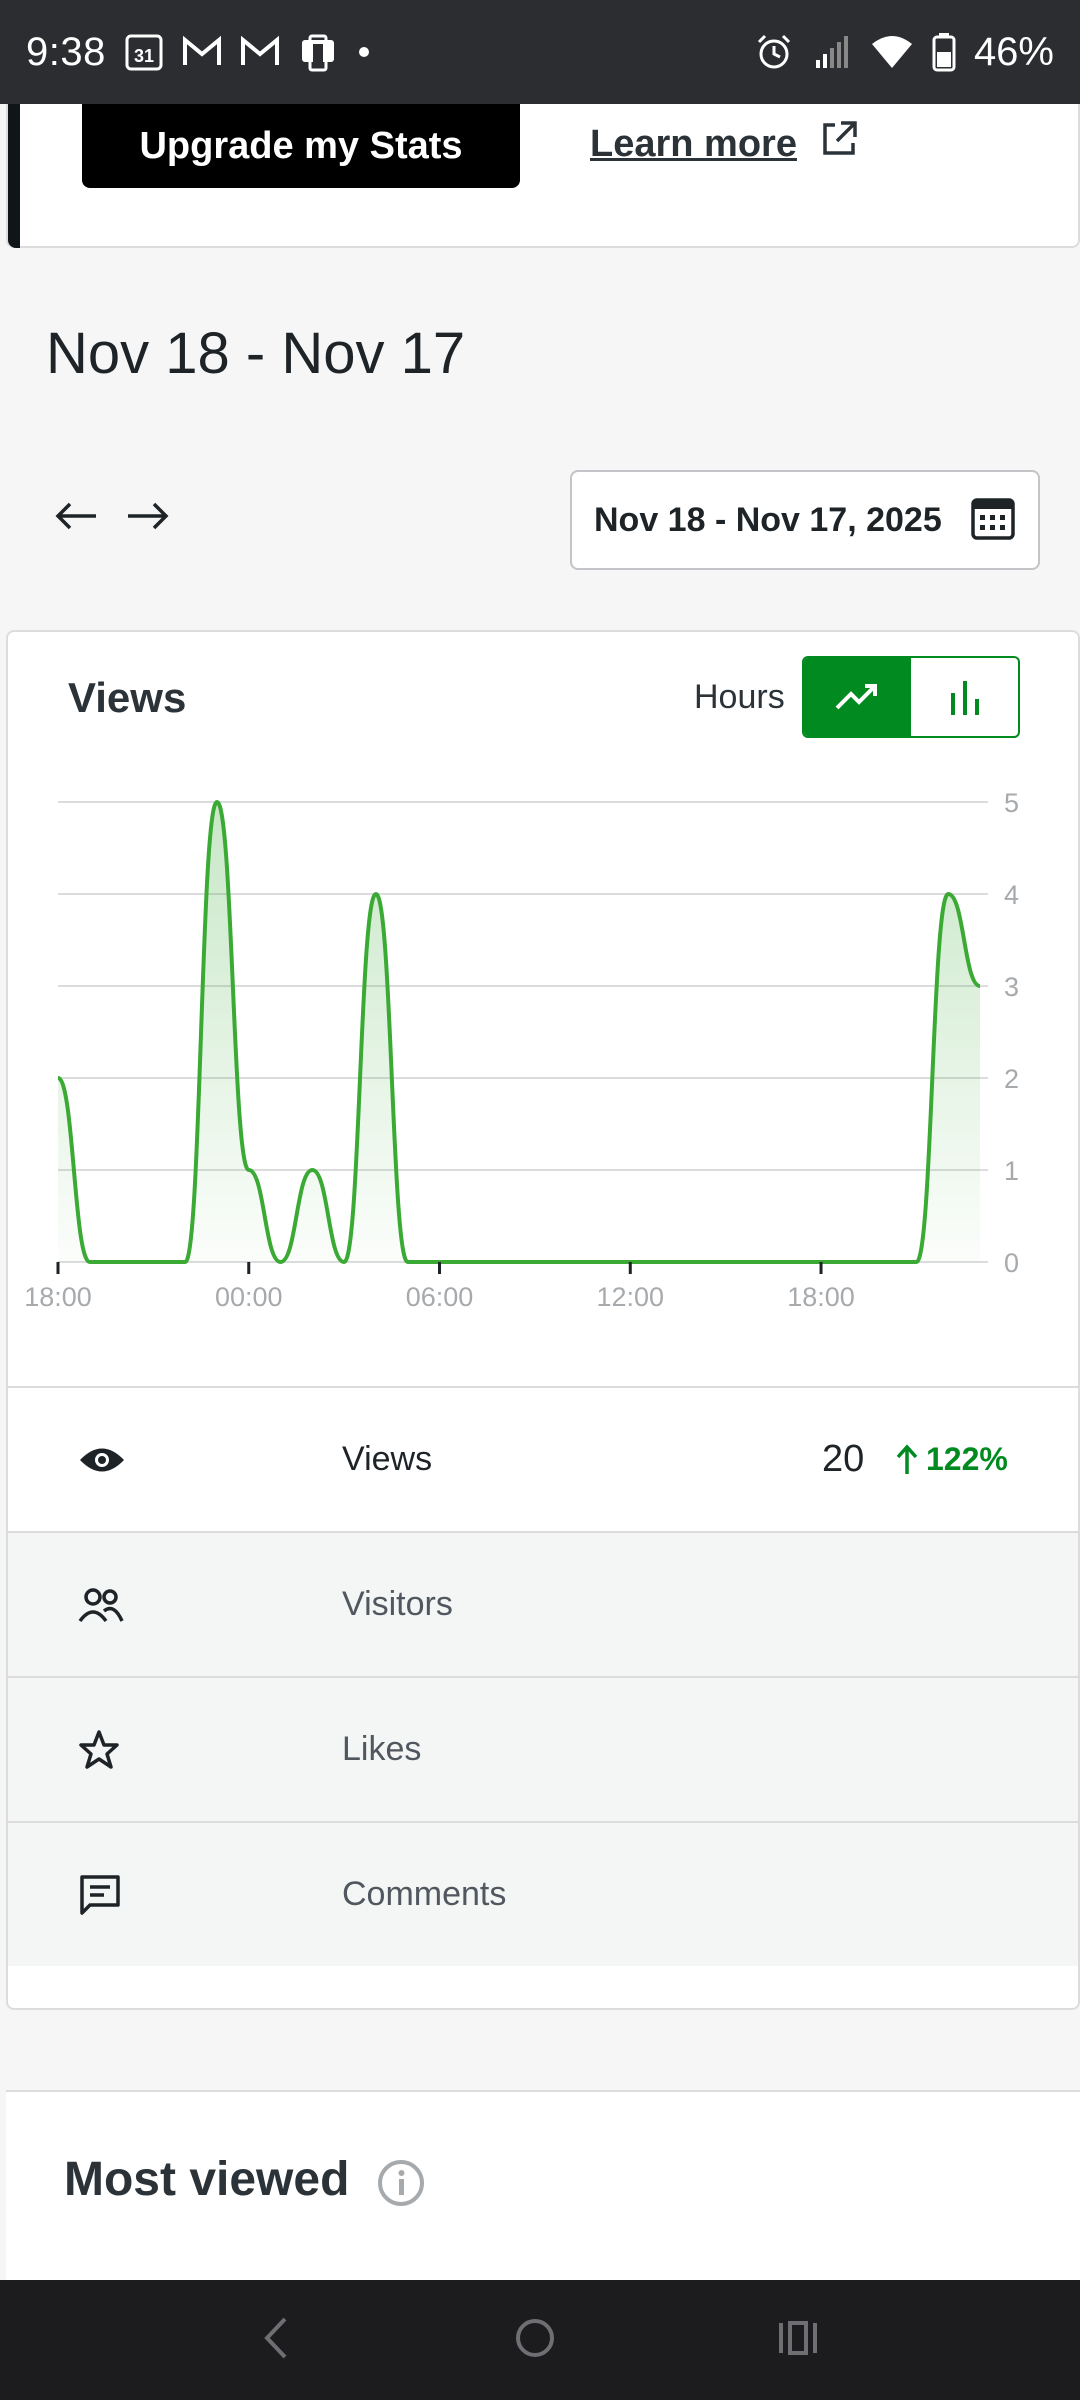 The width and height of the screenshot is (1080, 2400). Describe the element at coordinates (543, 1458) in the screenshot. I see `metric-row-views: Views 20 122%` at that location.